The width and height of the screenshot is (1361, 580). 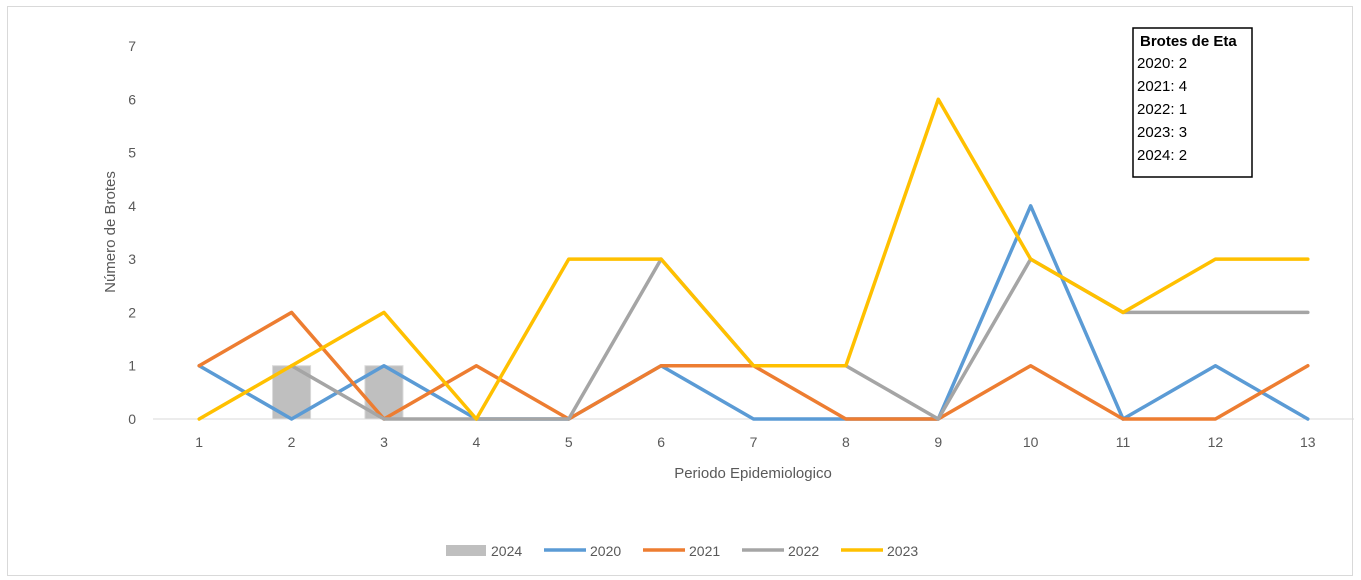 I want to click on y-axis-ticks: 0 1 2 3 4 5 6 7, so click(x=132, y=232).